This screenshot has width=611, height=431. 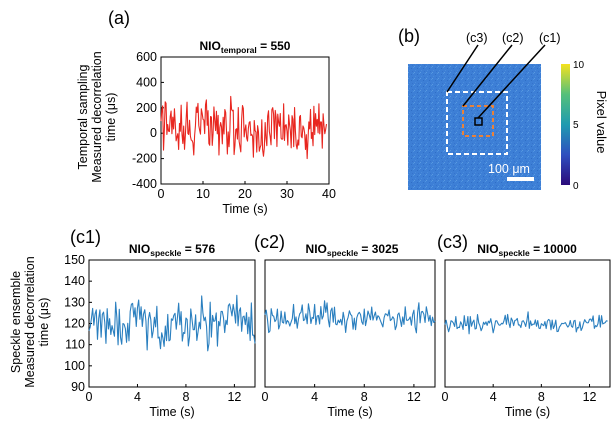 I want to click on colorbar: 10 5 0 Pixel value, so click(x=585, y=126).